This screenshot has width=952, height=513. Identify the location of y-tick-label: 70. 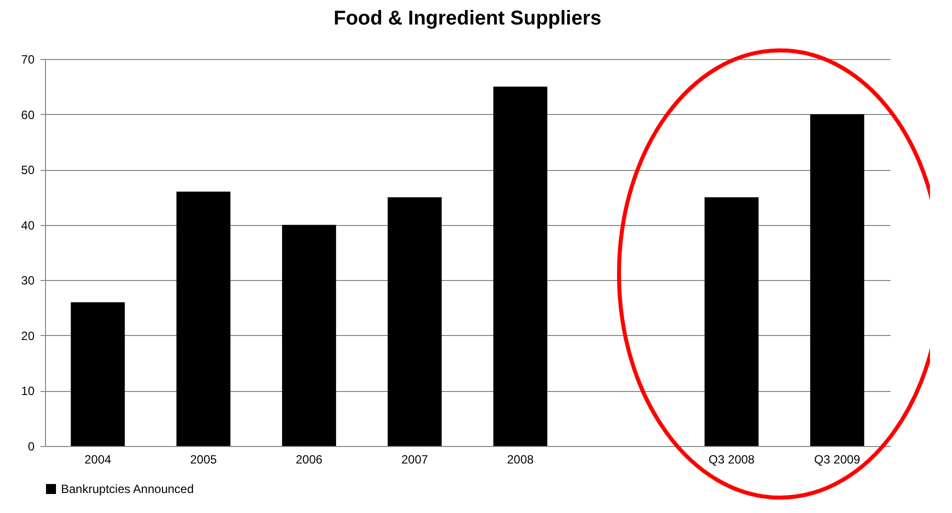
(28, 59).